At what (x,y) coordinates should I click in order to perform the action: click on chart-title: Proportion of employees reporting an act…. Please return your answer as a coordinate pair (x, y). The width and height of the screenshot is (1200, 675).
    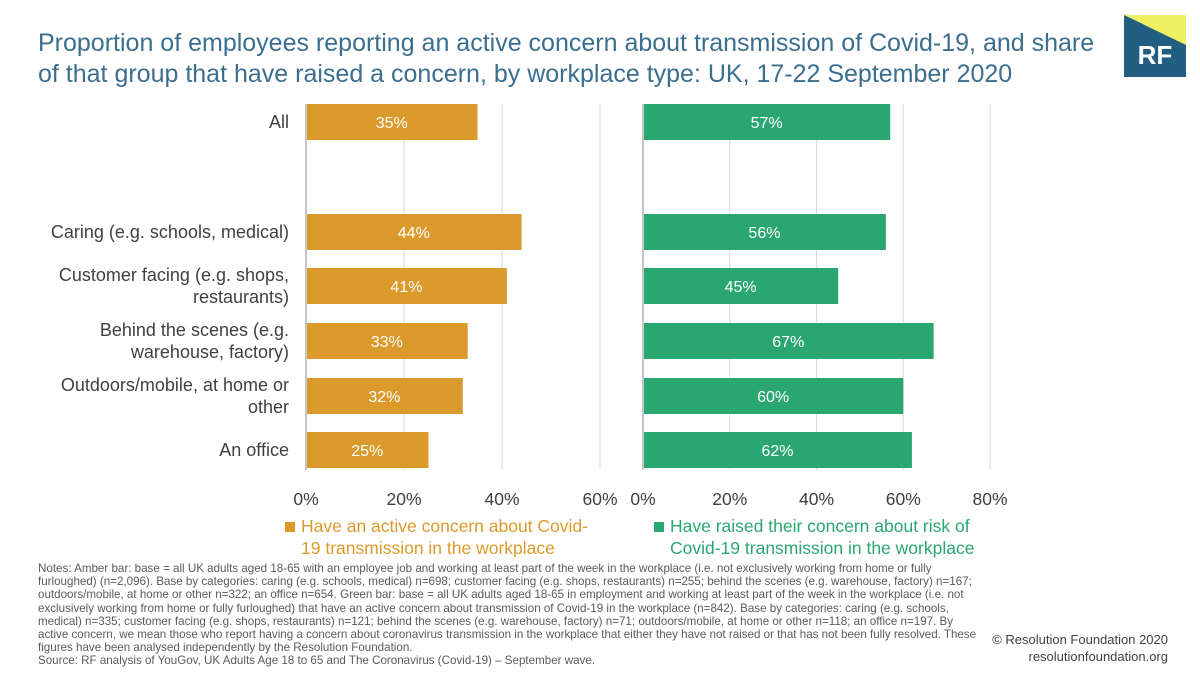
    Looking at the image, I should click on (566, 58).